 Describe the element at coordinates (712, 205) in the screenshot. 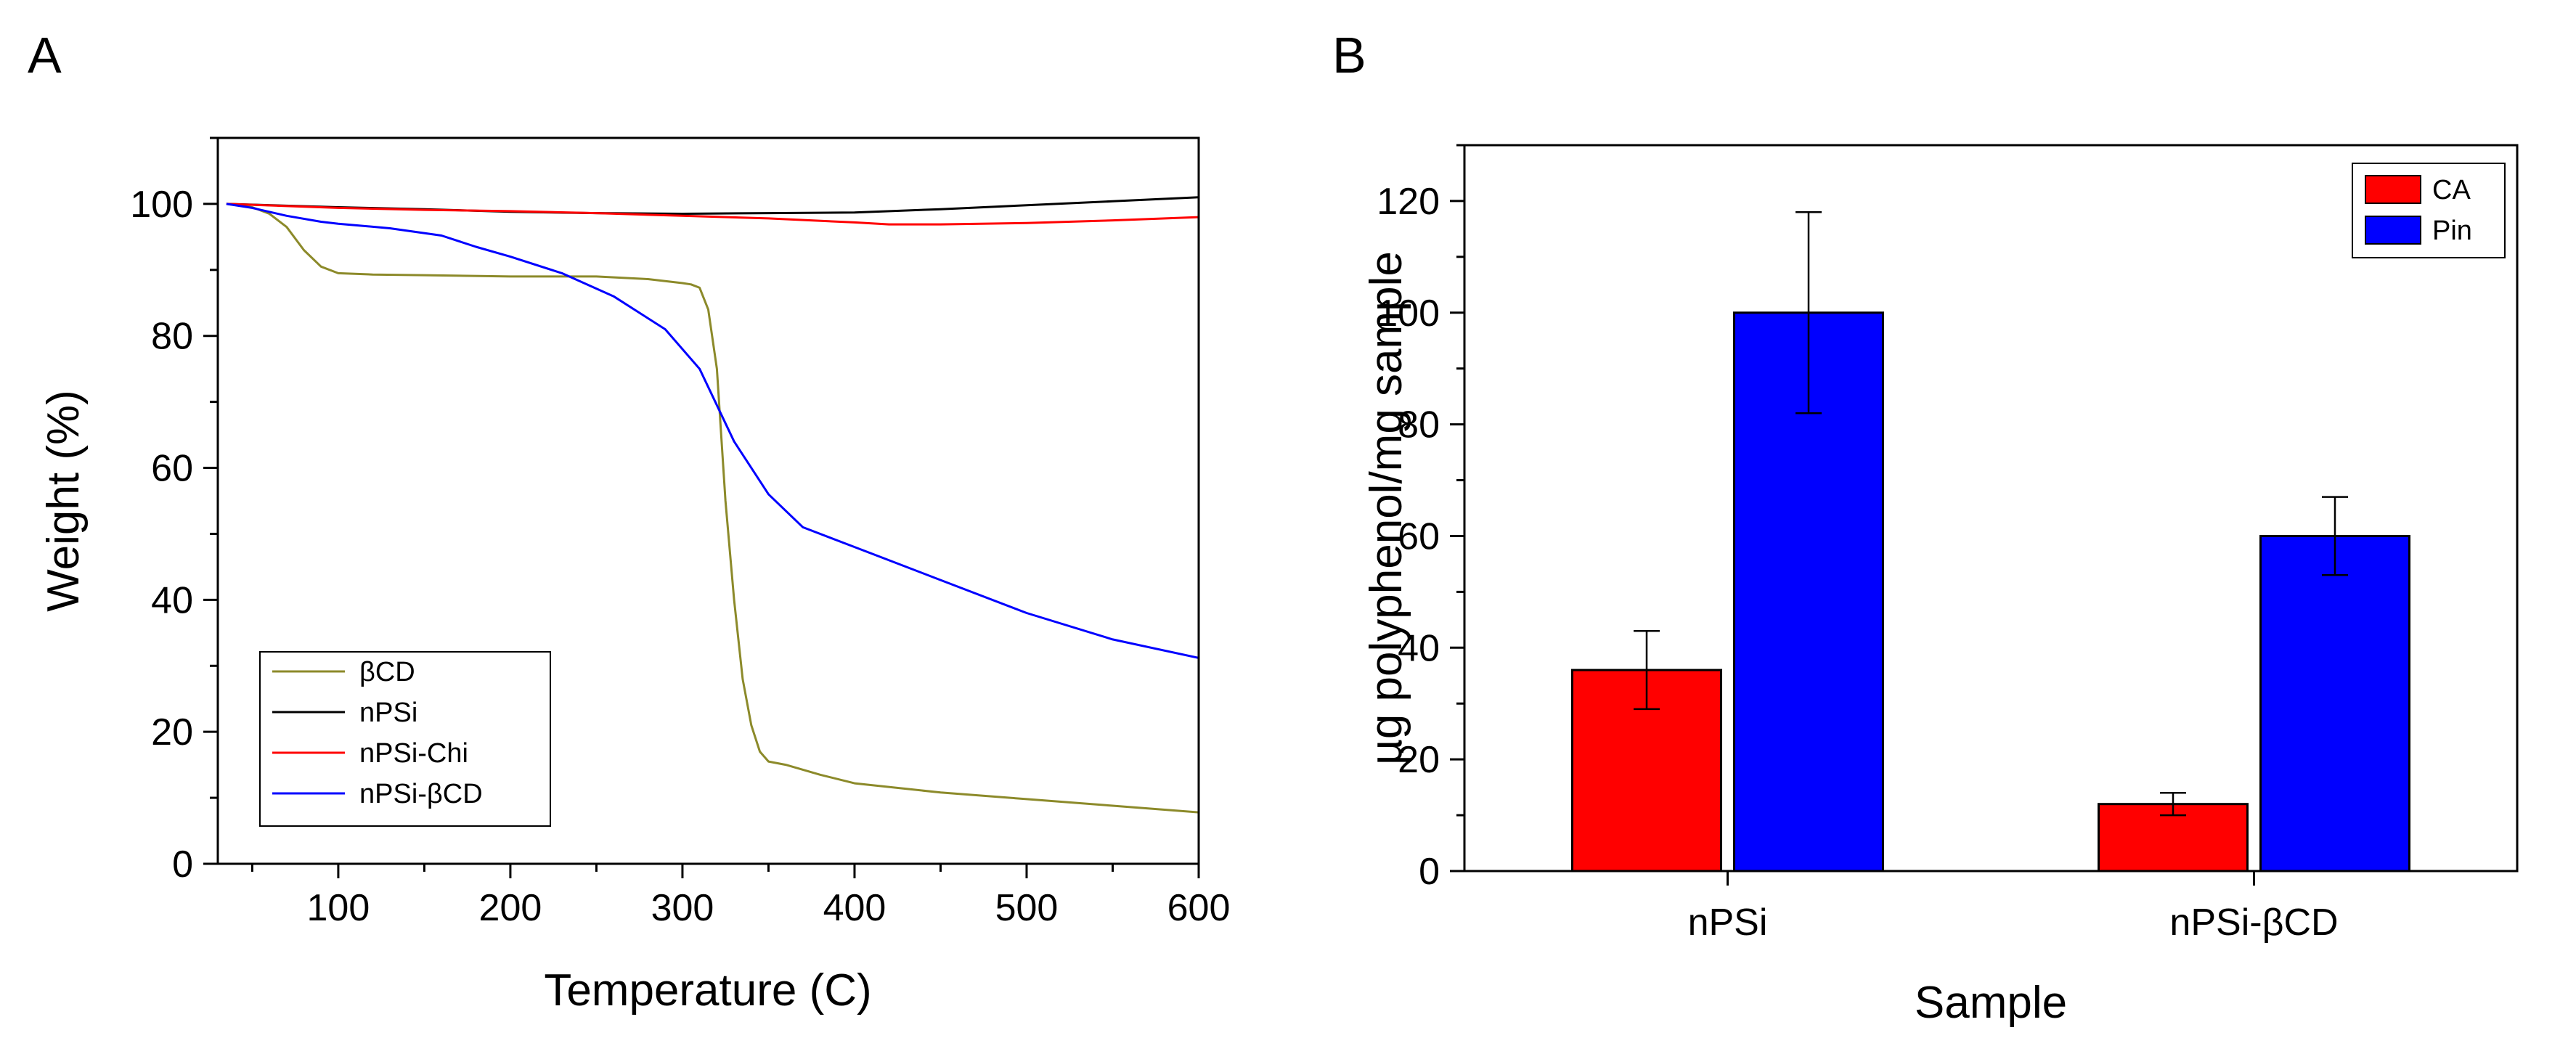

I see `series-line-npsi` at that location.